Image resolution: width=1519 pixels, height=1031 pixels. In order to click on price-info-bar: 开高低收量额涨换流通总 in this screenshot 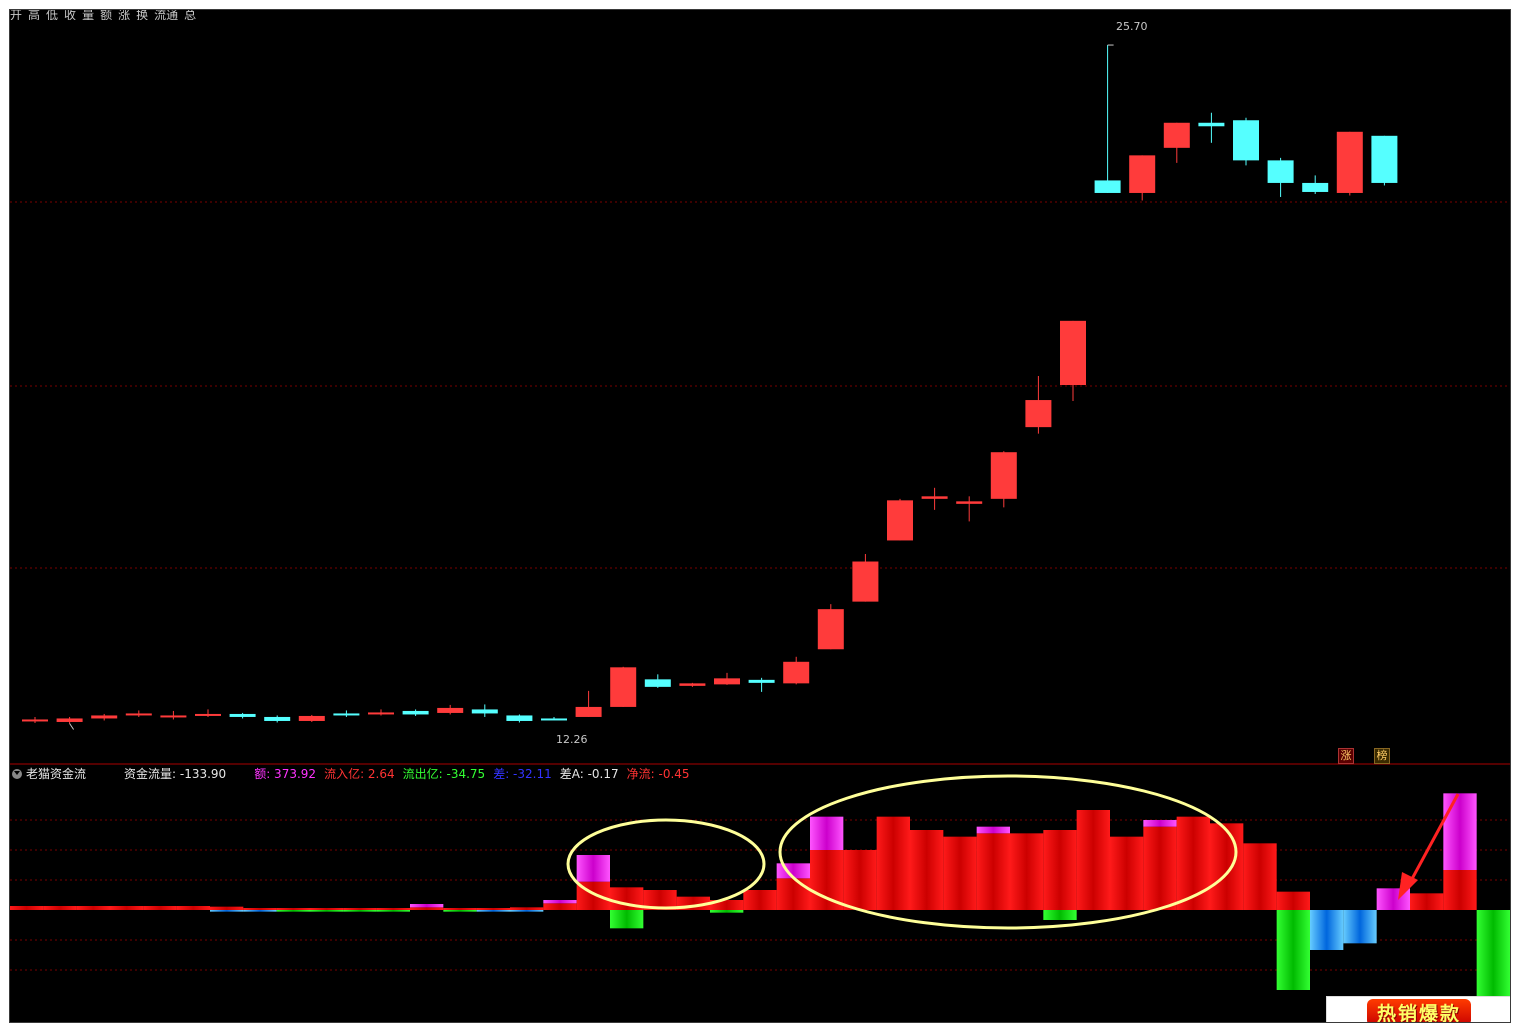, I will do `click(330, 15)`.